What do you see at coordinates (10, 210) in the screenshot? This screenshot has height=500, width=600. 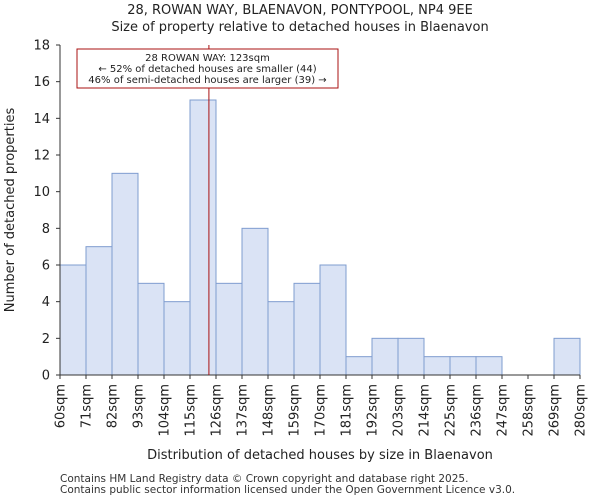 I see `y-axis-label: Number of detached properties` at bounding box center [10, 210].